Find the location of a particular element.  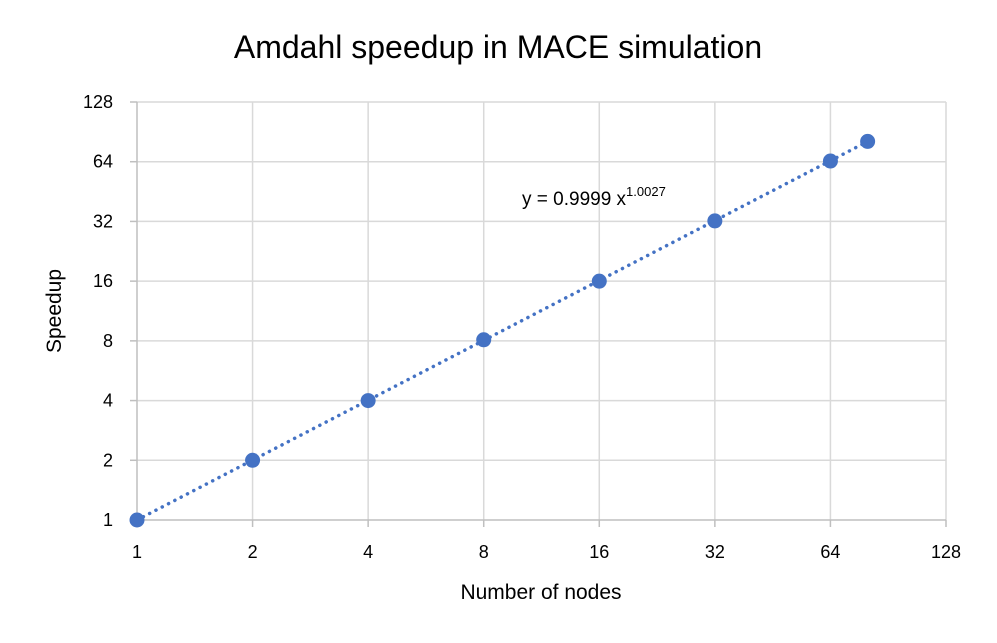

trendline-equation-exponent: 1.0027 is located at coordinates (646, 191).